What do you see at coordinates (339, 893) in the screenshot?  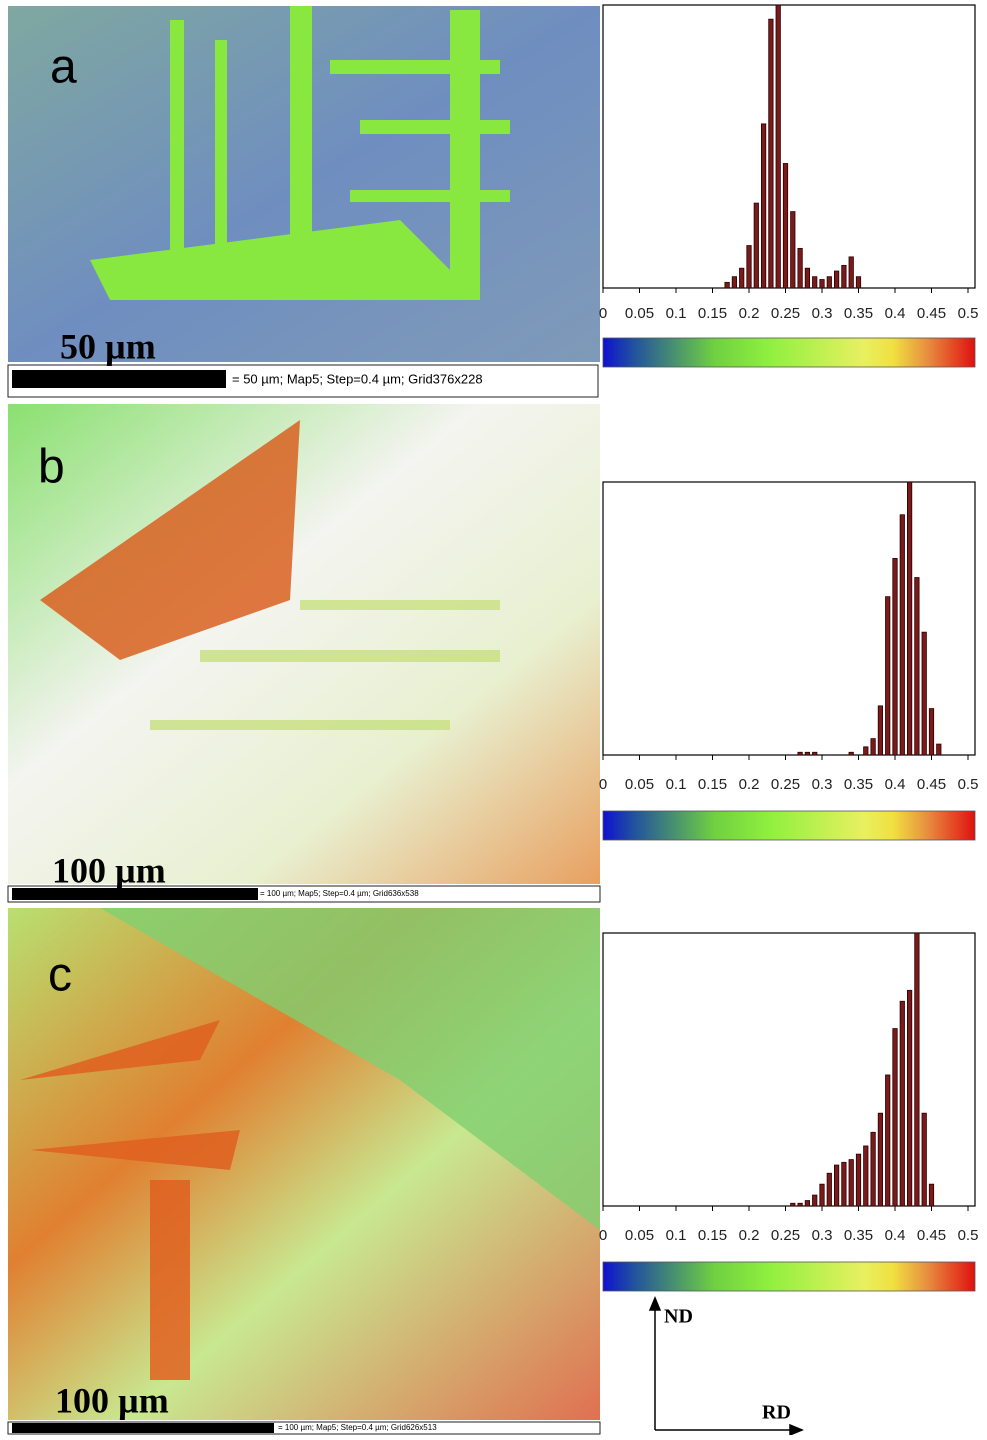 I see `map-caption: = 100 µm; Map5; Step=0.4 µm; Grid636x538` at bounding box center [339, 893].